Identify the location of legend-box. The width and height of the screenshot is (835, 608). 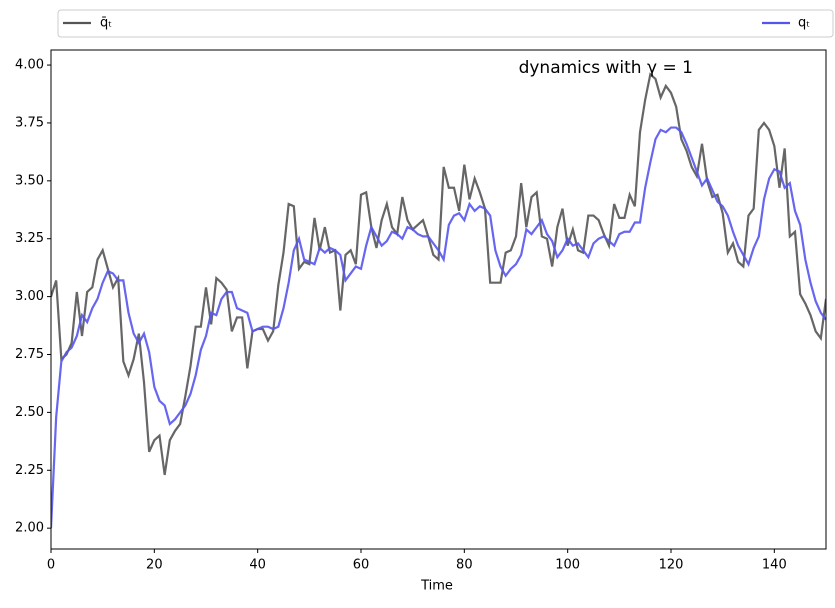
(445, 23).